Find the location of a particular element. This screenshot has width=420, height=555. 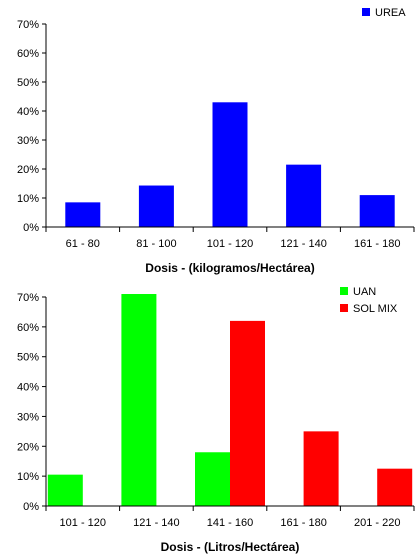

x-tick-label: 61 - 80 is located at coordinates (83, 244).